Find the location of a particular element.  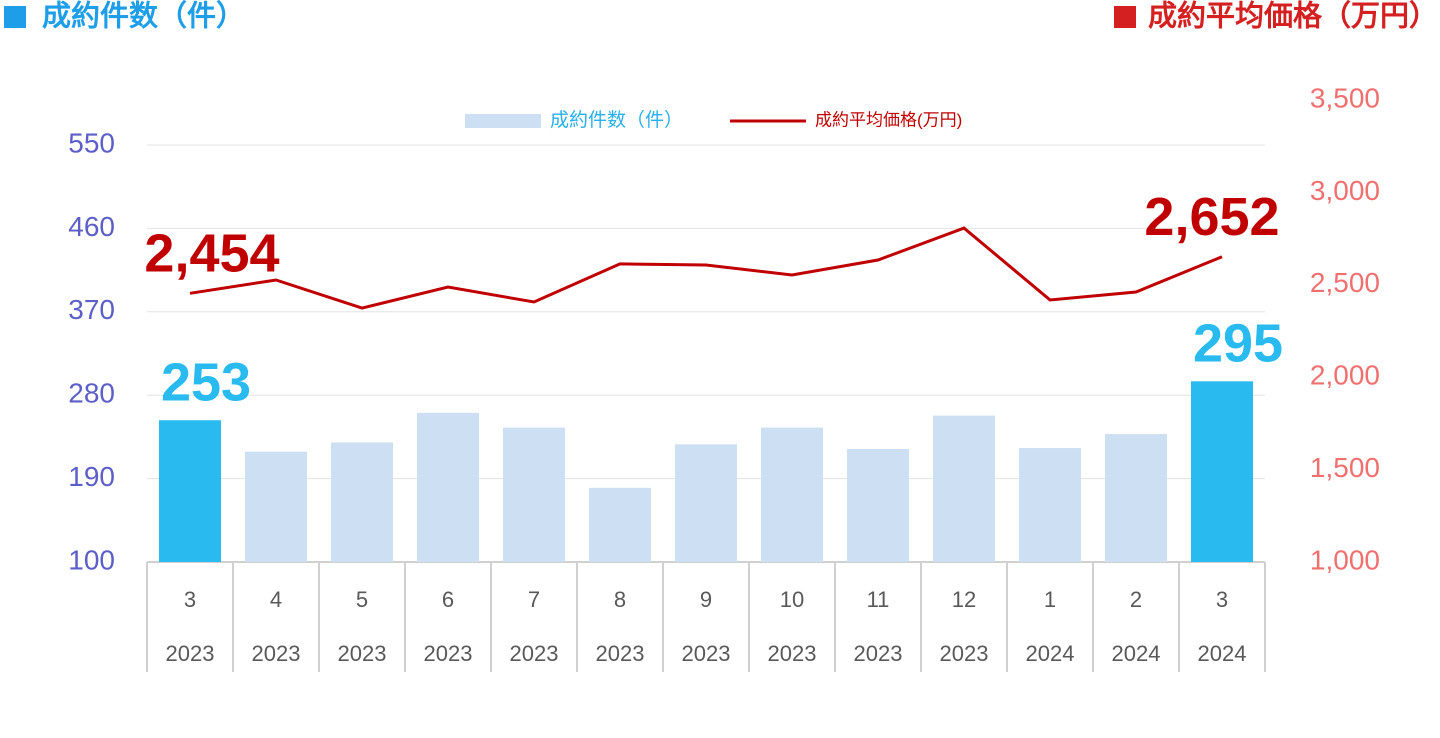

x-tick-label: 7 is located at coordinates (534, 599).